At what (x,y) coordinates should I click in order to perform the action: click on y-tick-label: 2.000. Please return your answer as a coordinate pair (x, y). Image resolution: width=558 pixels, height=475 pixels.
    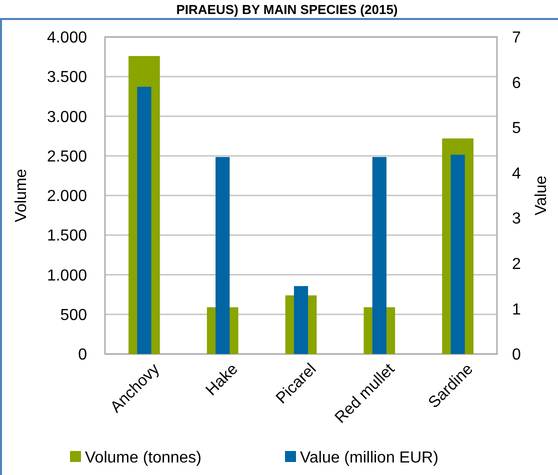
    Looking at the image, I should click on (67, 197).